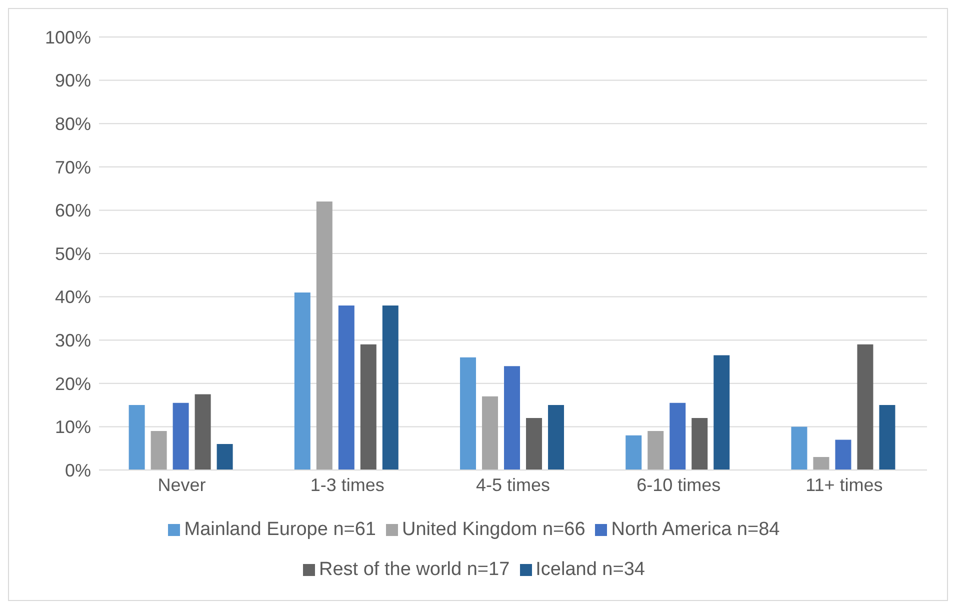 The width and height of the screenshot is (956, 609). Describe the element at coordinates (678, 484) in the screenshot. I see `x-tick-label: 6-10 times` at that location.